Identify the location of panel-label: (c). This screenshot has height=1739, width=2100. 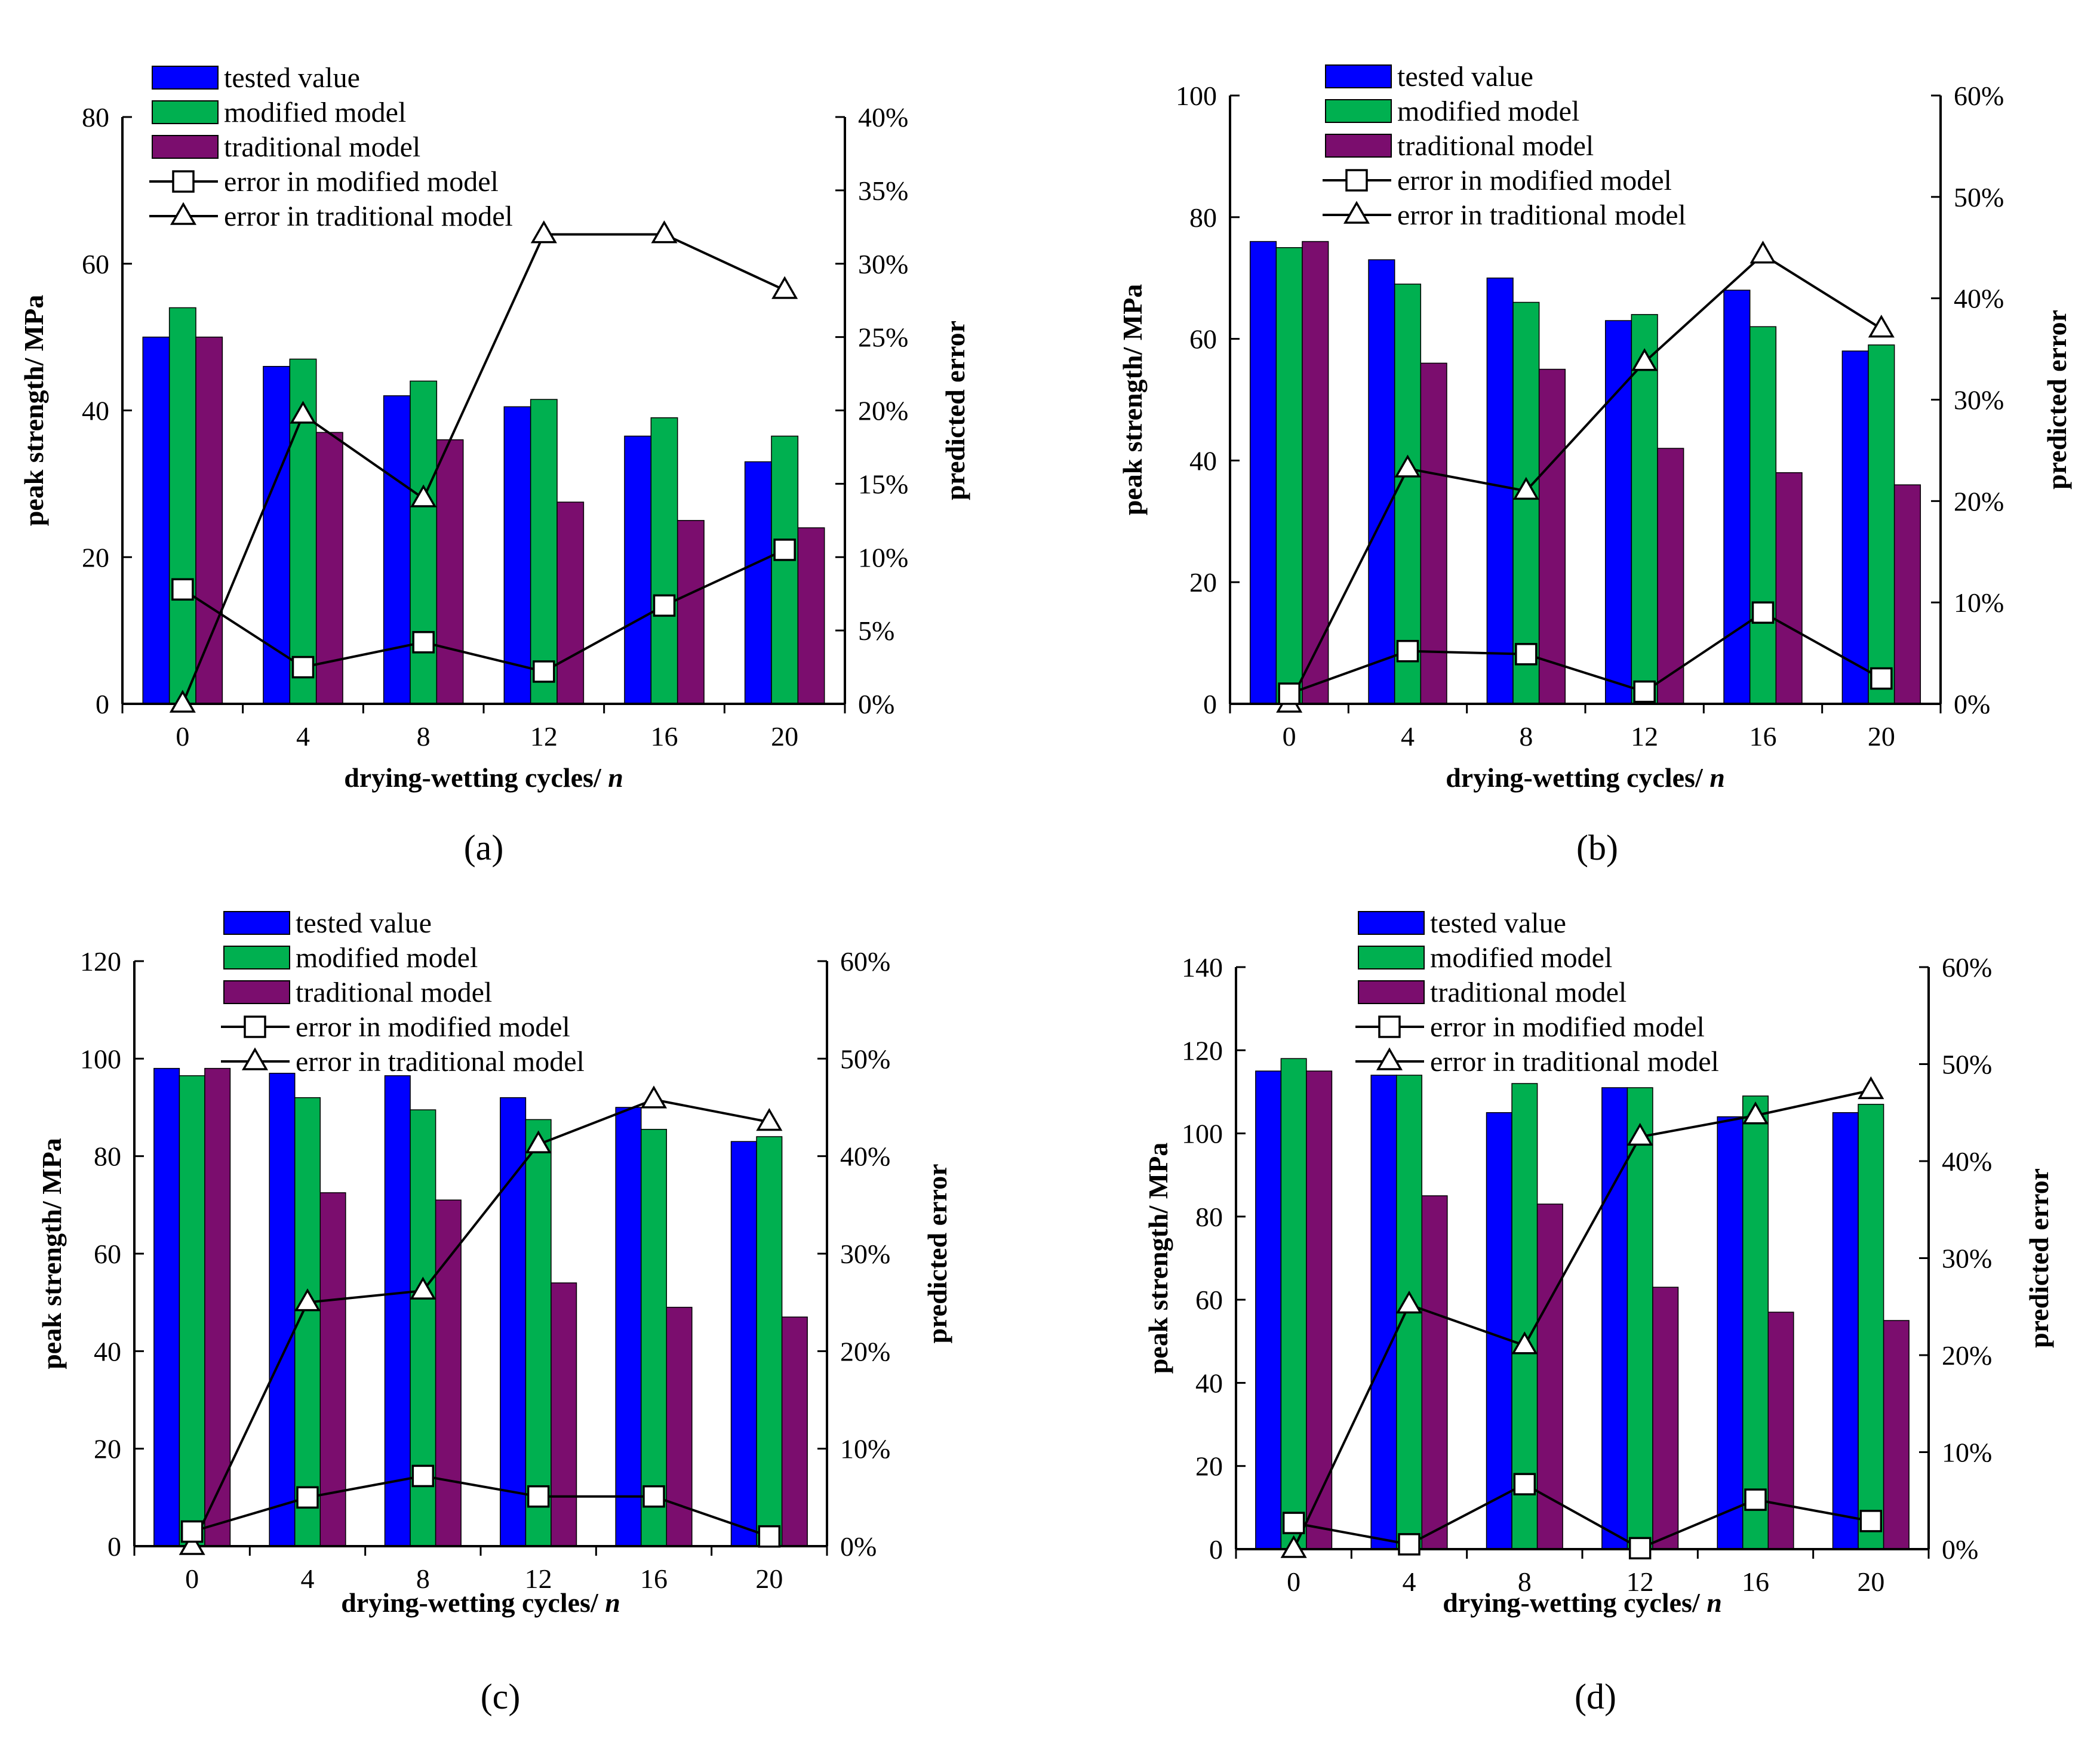
(501, 1697).